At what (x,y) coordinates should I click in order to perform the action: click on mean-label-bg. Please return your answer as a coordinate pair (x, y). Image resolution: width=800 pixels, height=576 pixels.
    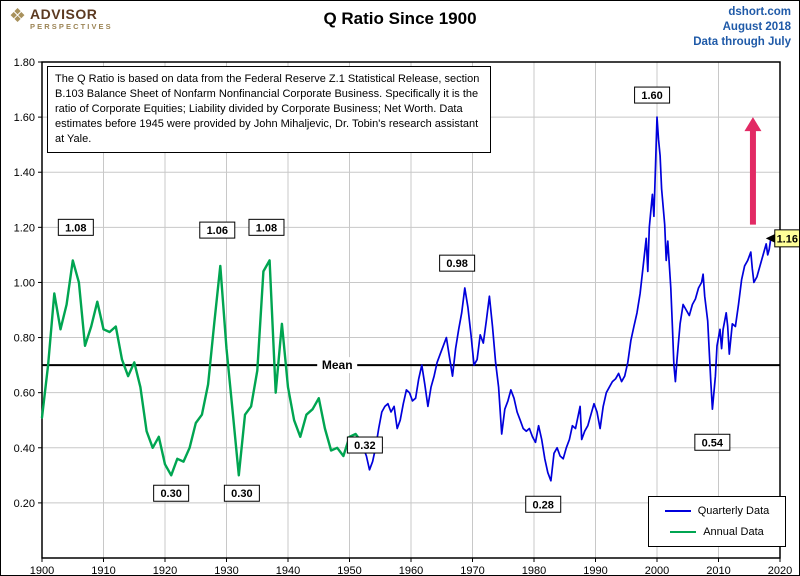
    Looking at the image, I should click on (337, 365).